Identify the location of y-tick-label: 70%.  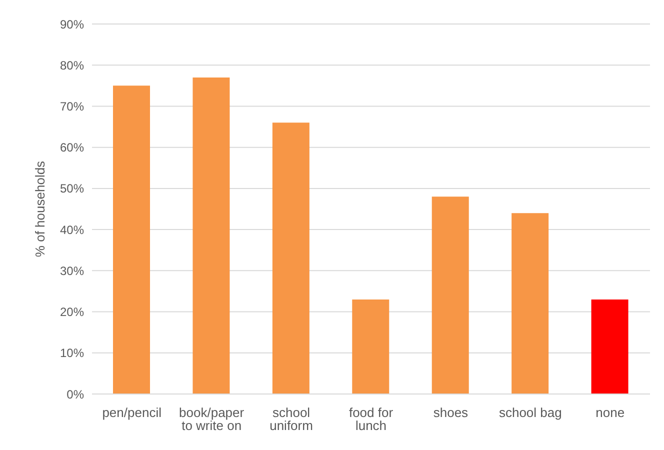
(72, 106).